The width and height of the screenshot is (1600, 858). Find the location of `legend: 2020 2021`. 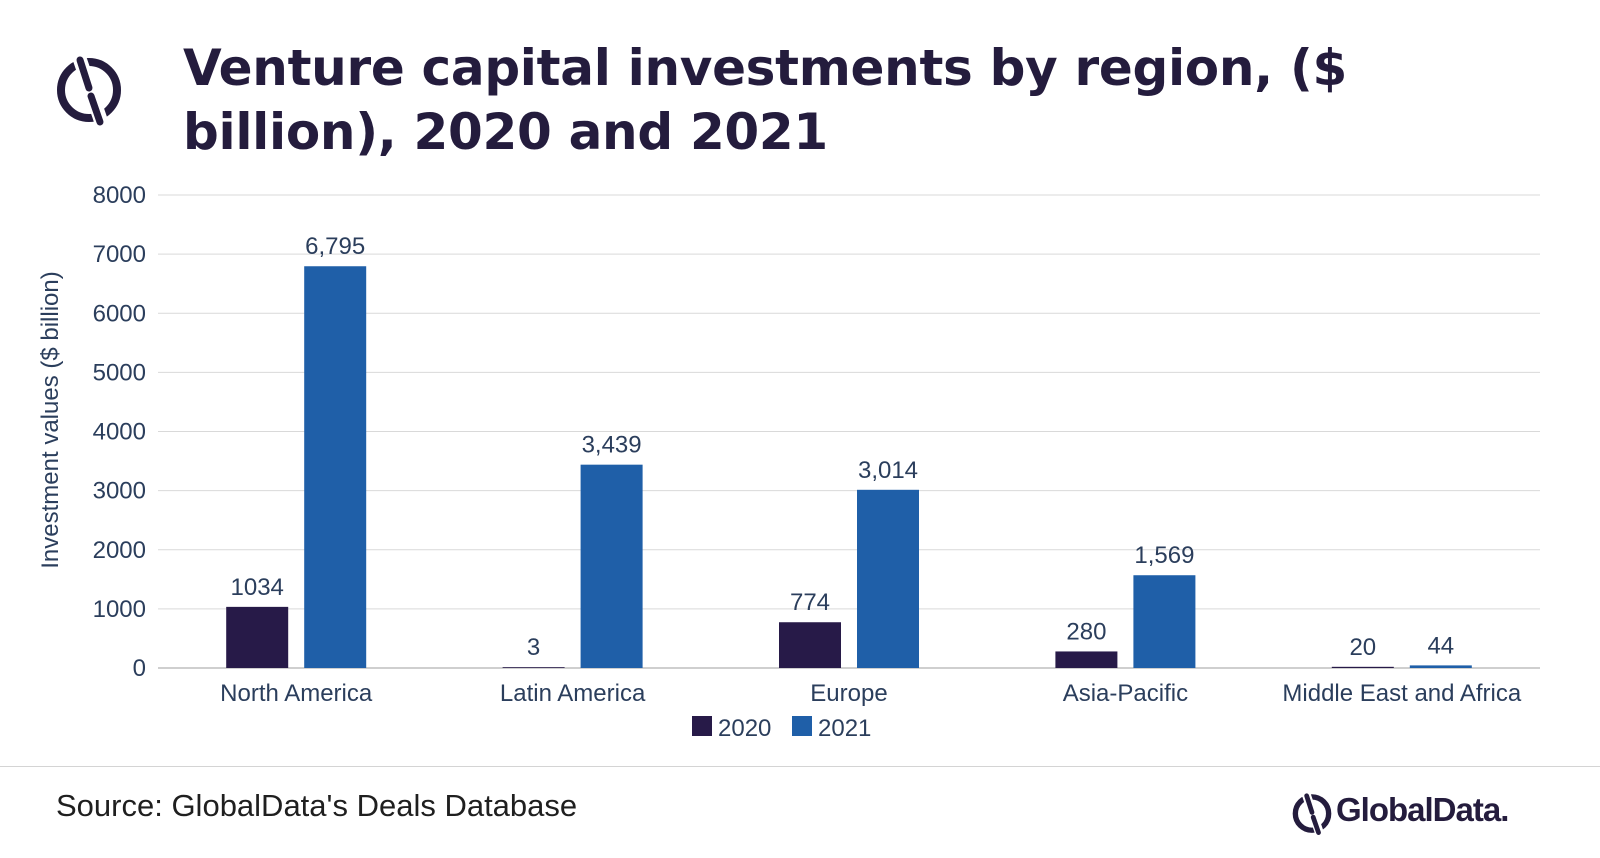

legend: 2020 2021 is located at coordinates (781, 728).